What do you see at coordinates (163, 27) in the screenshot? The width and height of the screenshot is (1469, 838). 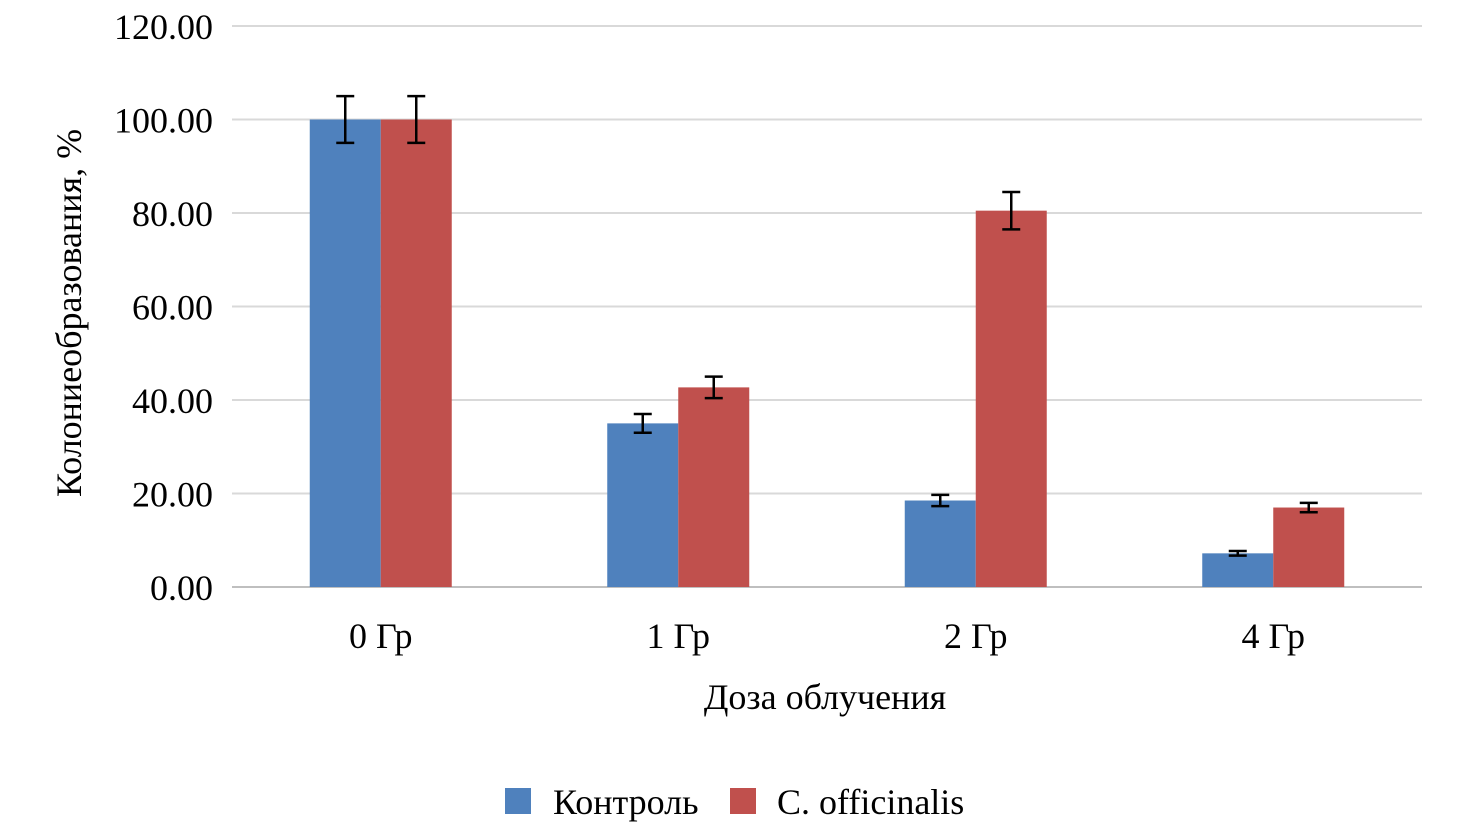 I see `y-tick-label: 120.00` at bounding box center [163, 27].